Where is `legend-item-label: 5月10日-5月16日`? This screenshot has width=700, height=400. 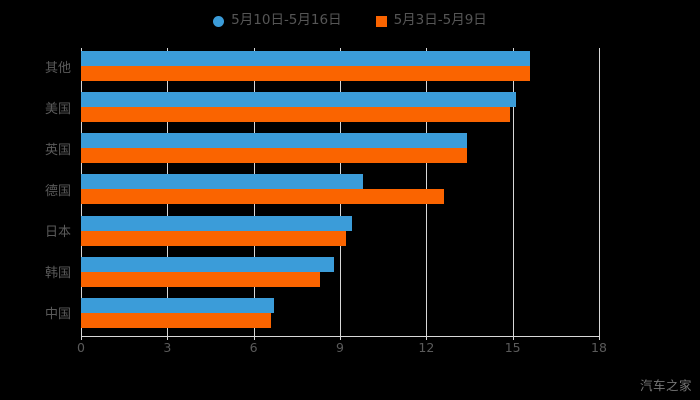 legend-item-label: 5月10日-5月16日 is located at coordinates (286, 20).